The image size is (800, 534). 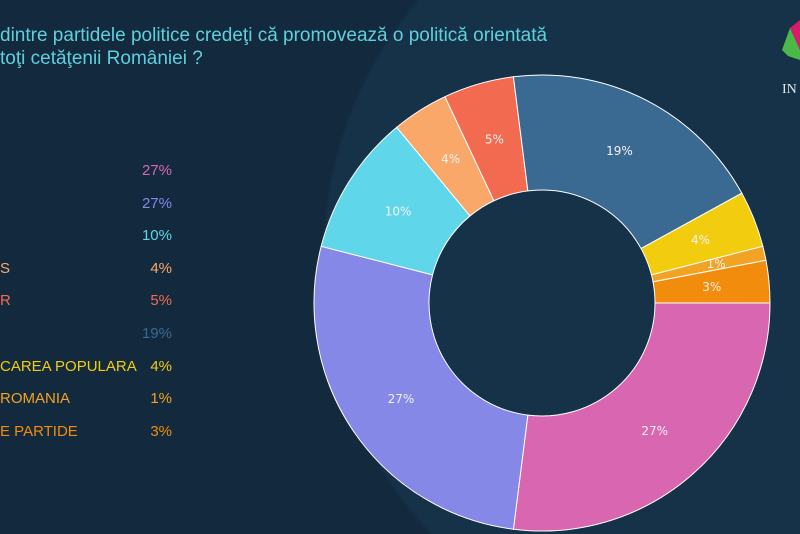 What do you see at coordinates (39, 431) in the screenshot?
I see `legend-label: E PARTIDE` at bounding box center [39, 431].